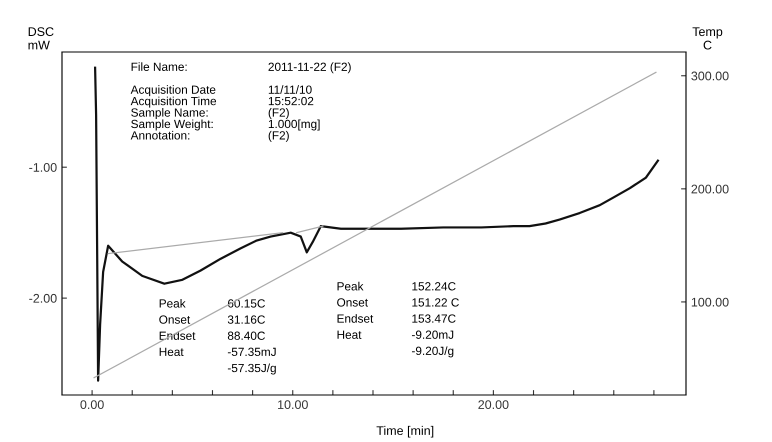 This screenshot has width=772, height=442. What do you see at coordinates (710, 302) in the screenshot?
I see `y2-tick-label: 100.00` at bounding box center [710, 302].